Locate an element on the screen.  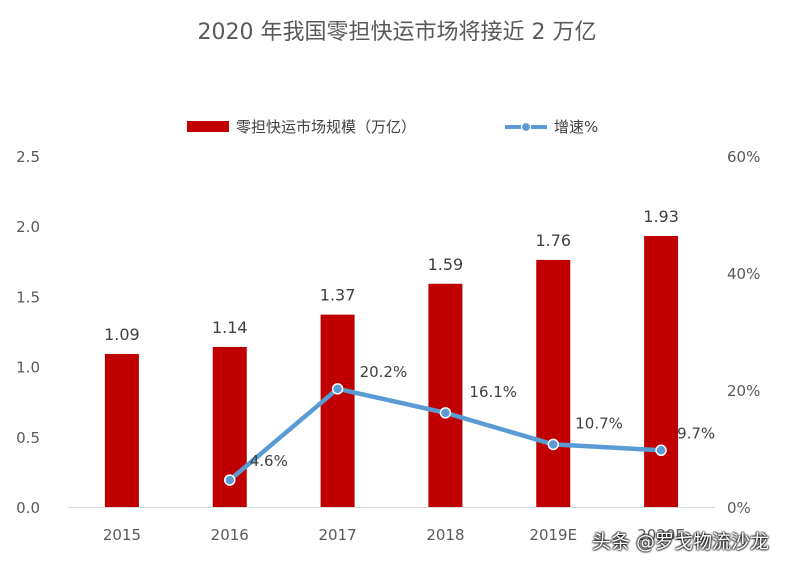
y-left-tick-label: 1.5 is located at coordinates (28, 297).